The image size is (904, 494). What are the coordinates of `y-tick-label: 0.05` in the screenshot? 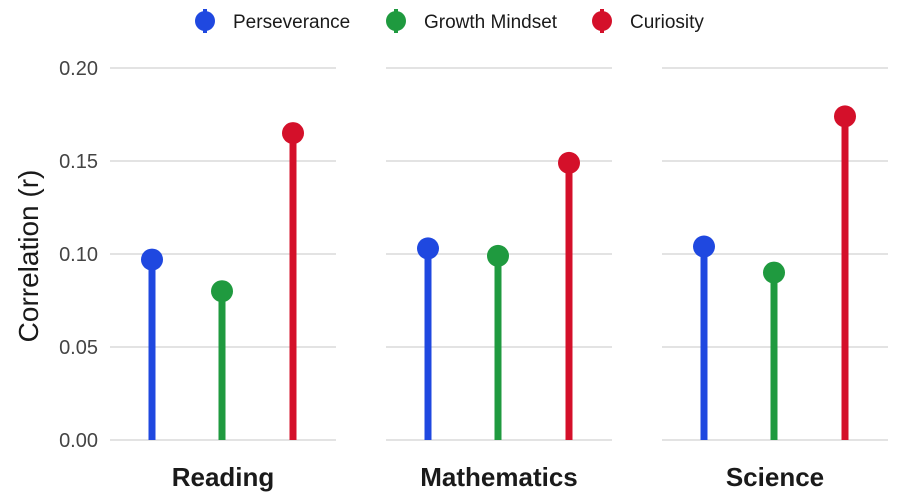 It's located at (78, 348).